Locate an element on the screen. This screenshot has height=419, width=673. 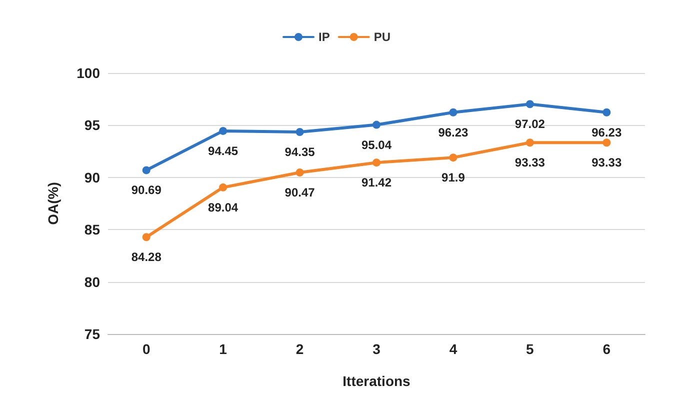
data-label: 84.28 is located at coordinates (146, 257).